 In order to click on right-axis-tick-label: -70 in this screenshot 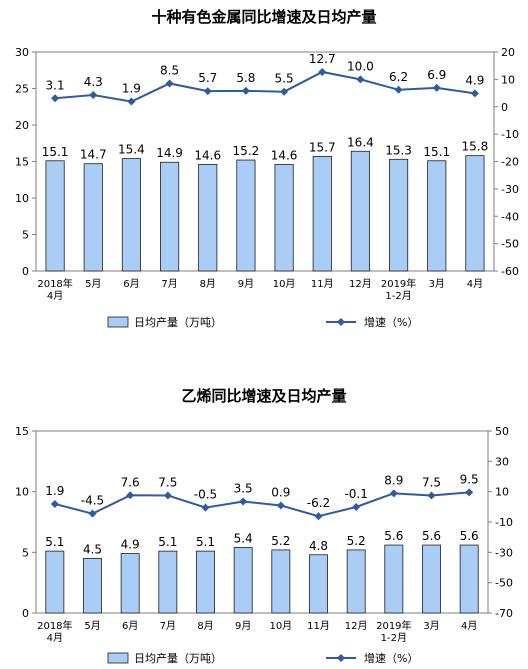, I will do `click(504, 613)`.